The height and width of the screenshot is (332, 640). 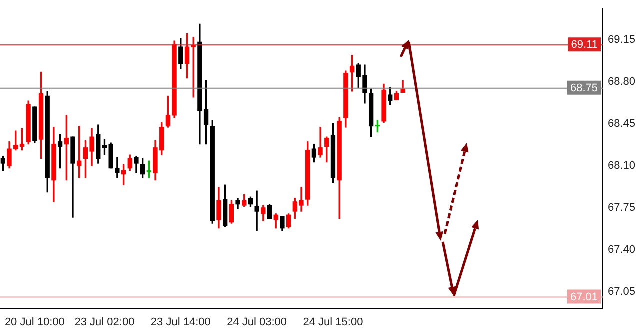 I want to click on y-tick-label: 69.15, so click(x=622, y=40).